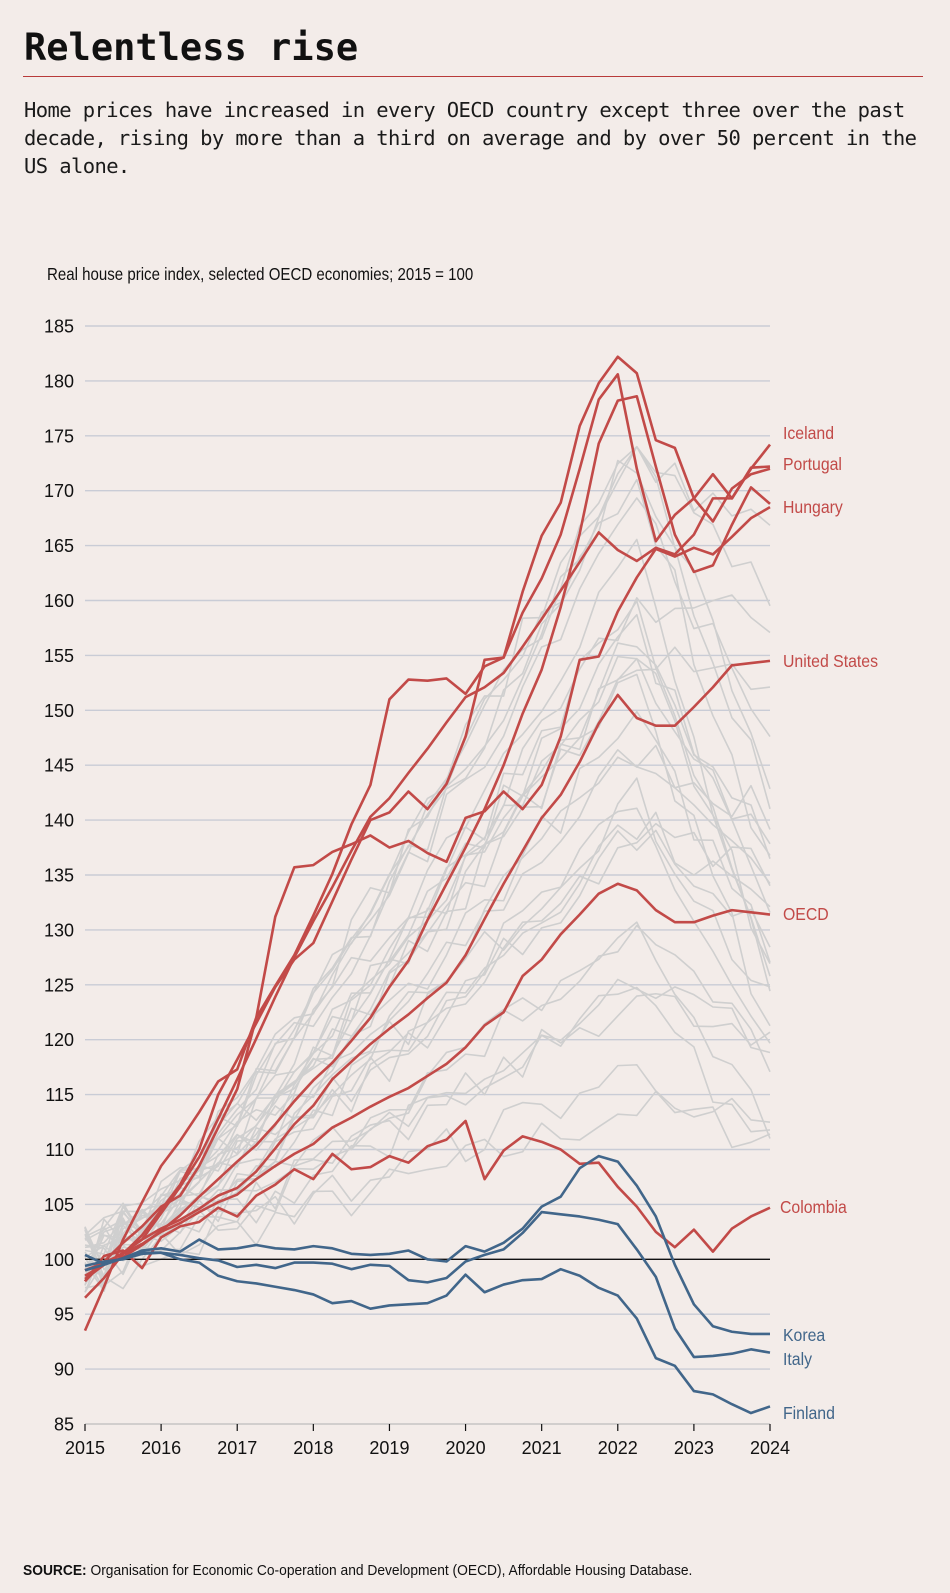 The height and width of the screenshot is (1593, 950). Describe the element at coordinates (59, 327) in the screenshot. I see `y-tick-label: 185` at that location.